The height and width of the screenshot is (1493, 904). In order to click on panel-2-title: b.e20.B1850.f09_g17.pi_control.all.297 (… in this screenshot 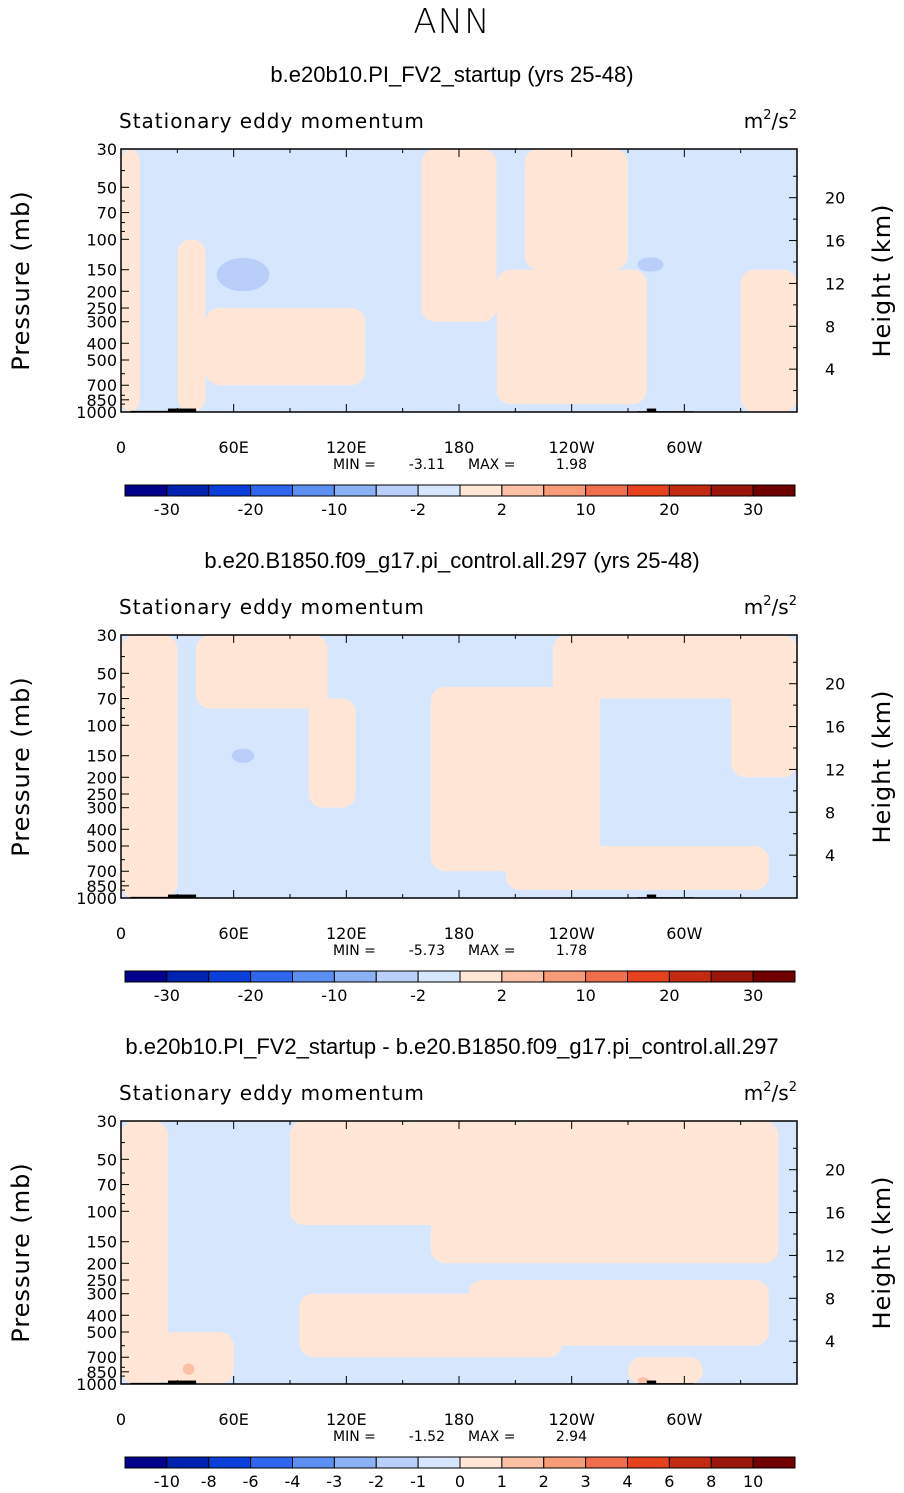, I will do `click(452, 560)`.